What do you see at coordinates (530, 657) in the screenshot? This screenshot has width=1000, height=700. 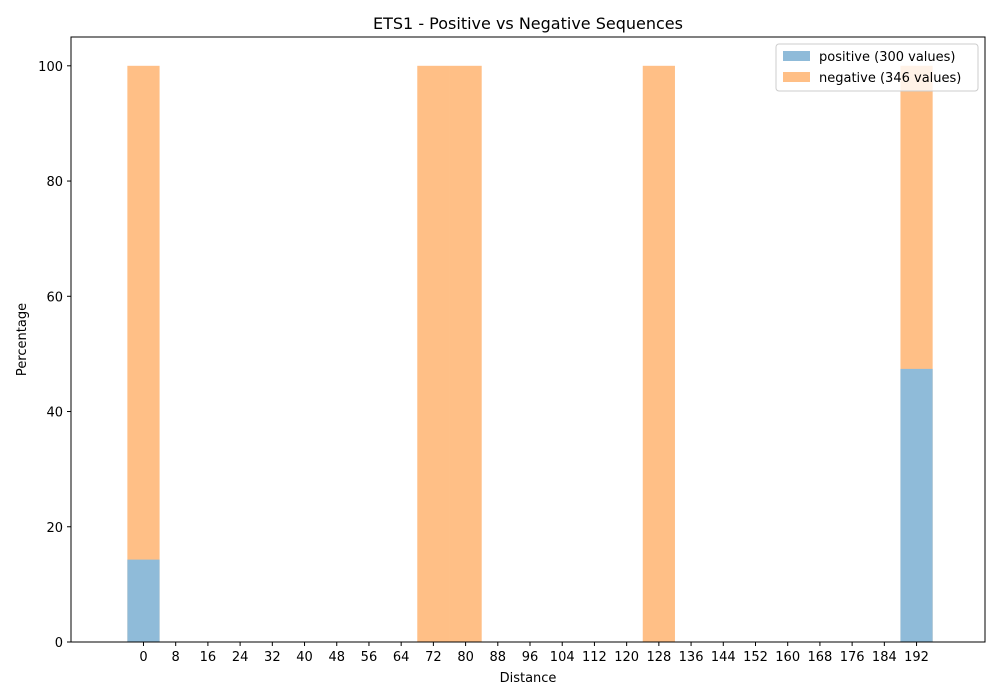 I see `x-tick-label: 96` at bounding box center [530, 657].